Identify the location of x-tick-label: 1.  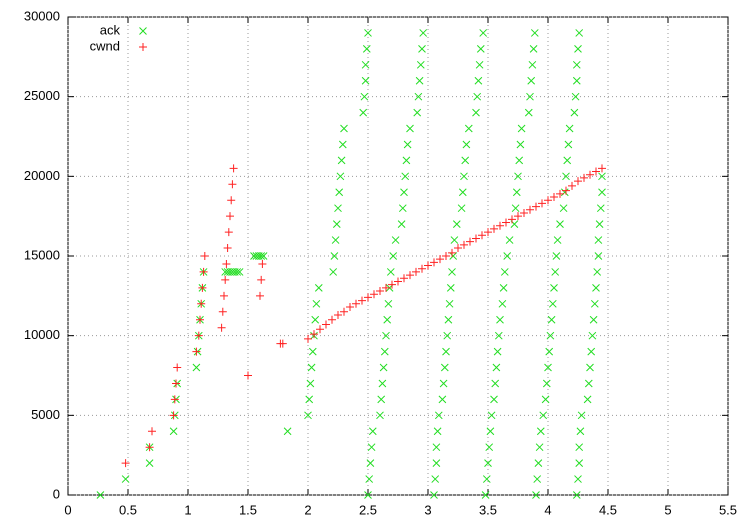
(187, 509).